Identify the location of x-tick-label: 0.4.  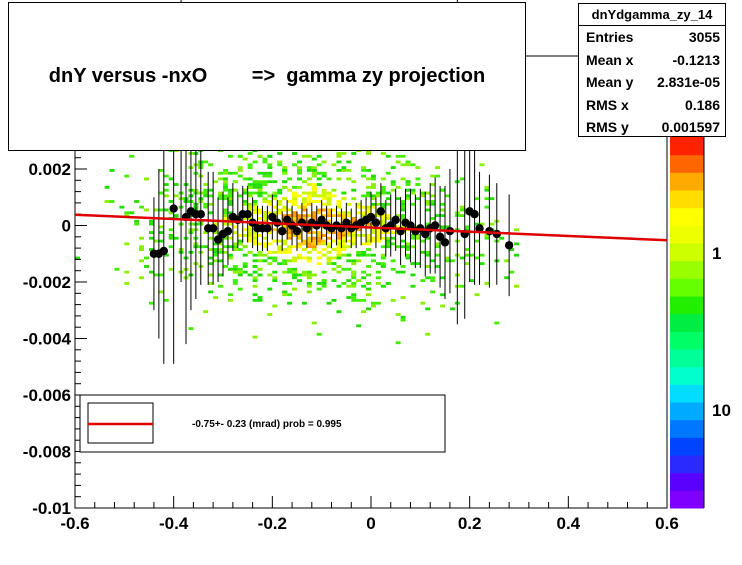
(569, 523).